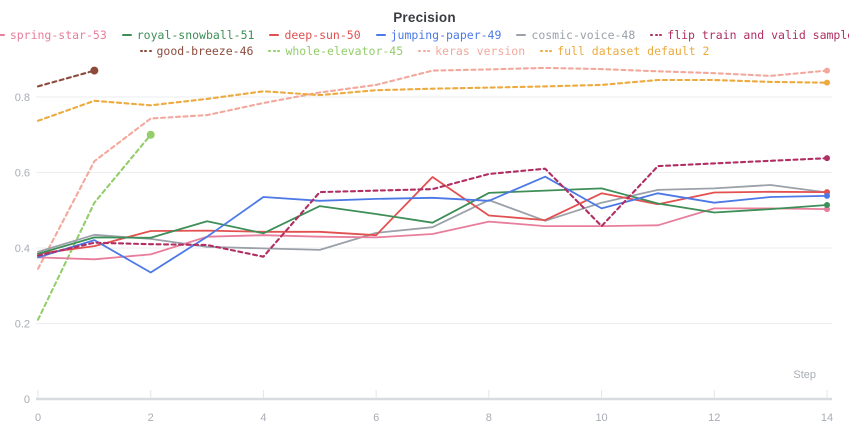 The height and width of the screenshot is (440, 849). I want to click on legend-label-good-breeze-46: good-breeze-46, so click(205, 51).